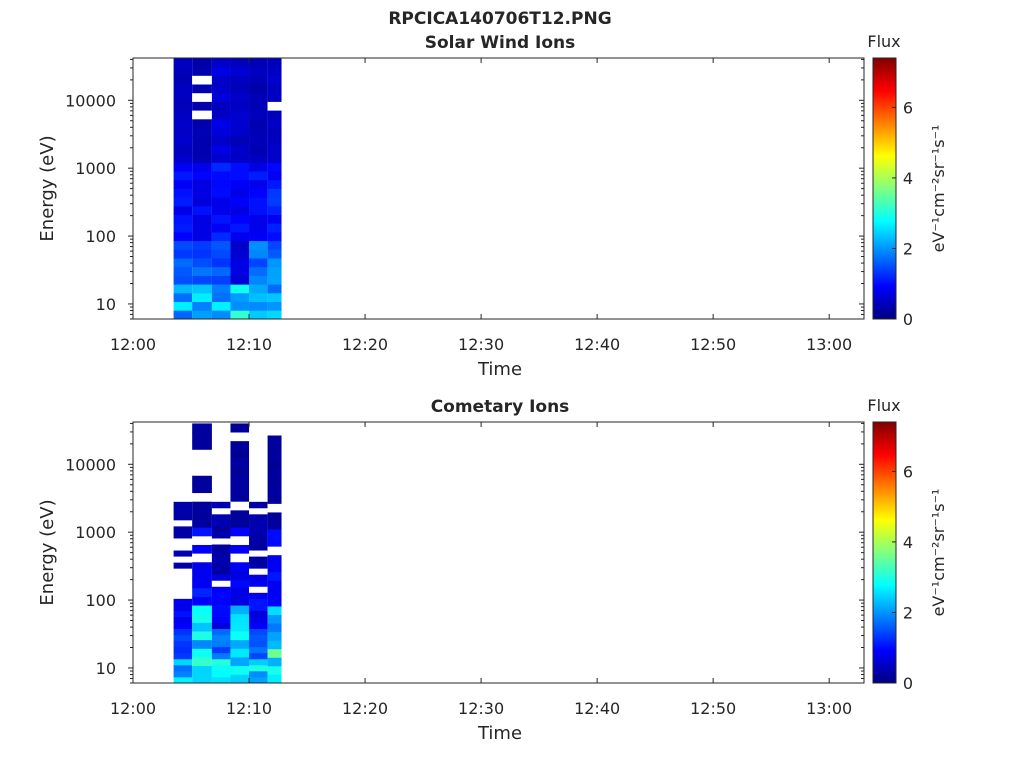  Describe the element at coordinates (938, 189) in the screenshot. I see `colorbar-label: eV⁻¹cm⁻²sr⁻¹s⁻¹` at that location.